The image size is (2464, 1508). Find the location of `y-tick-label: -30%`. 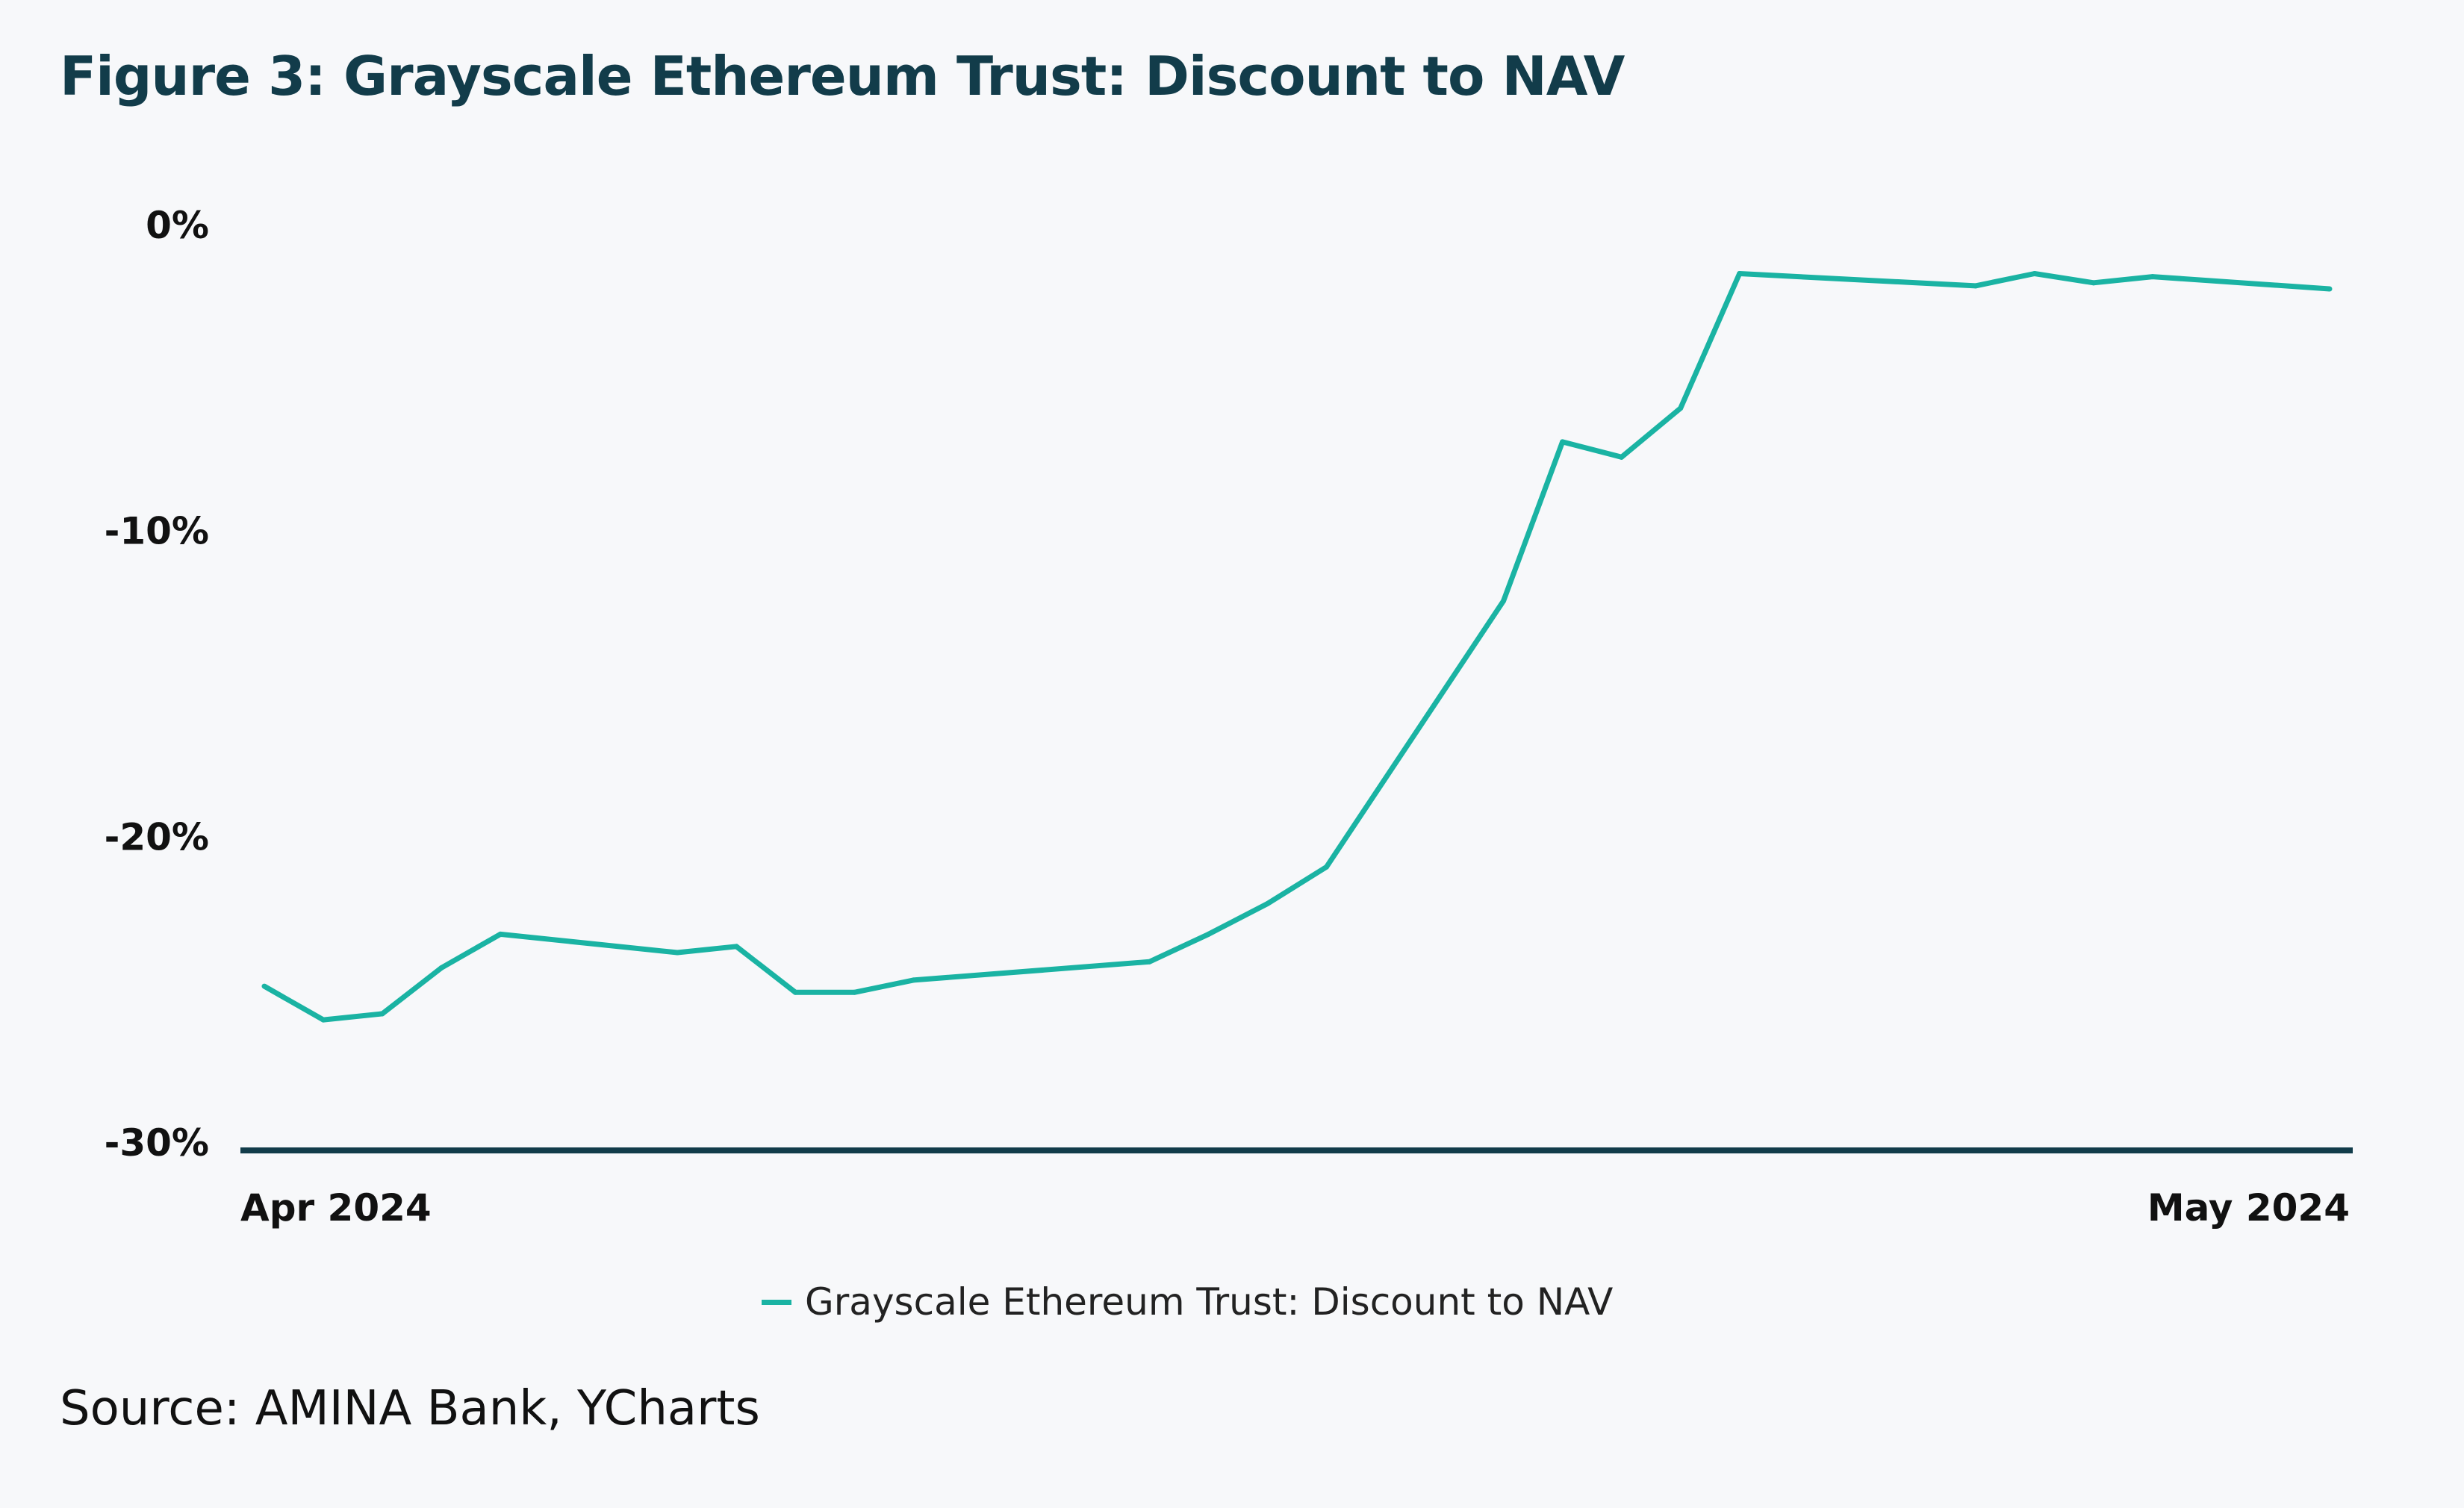

y-tick-label: -30% is located at coordinates (157, 1143).